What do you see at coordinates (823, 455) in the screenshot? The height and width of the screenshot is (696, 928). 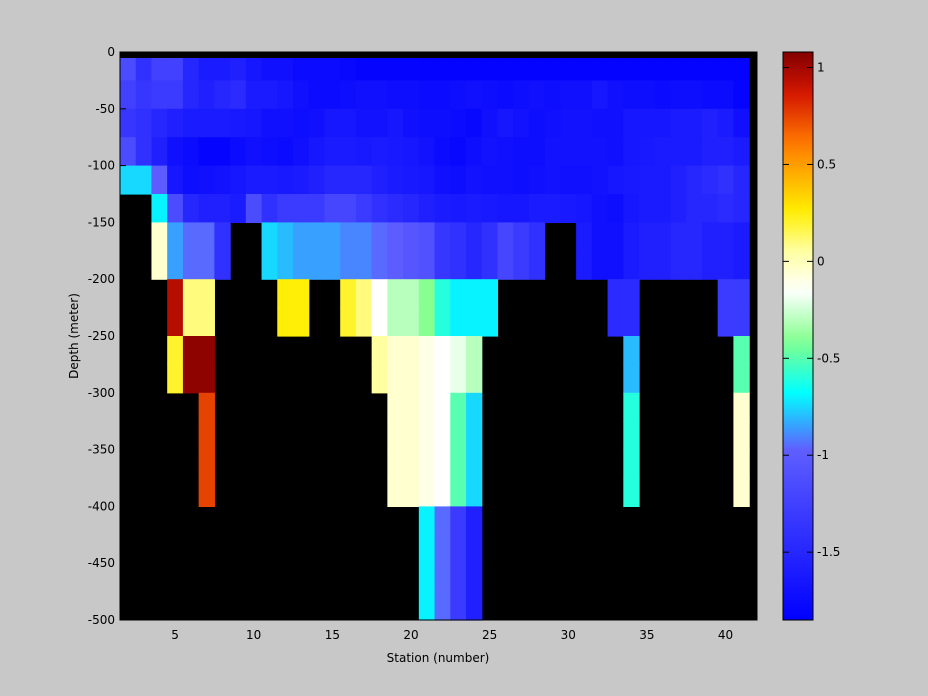 I see `colorbar-tick-label: -1` at bounding box center [823, 455].